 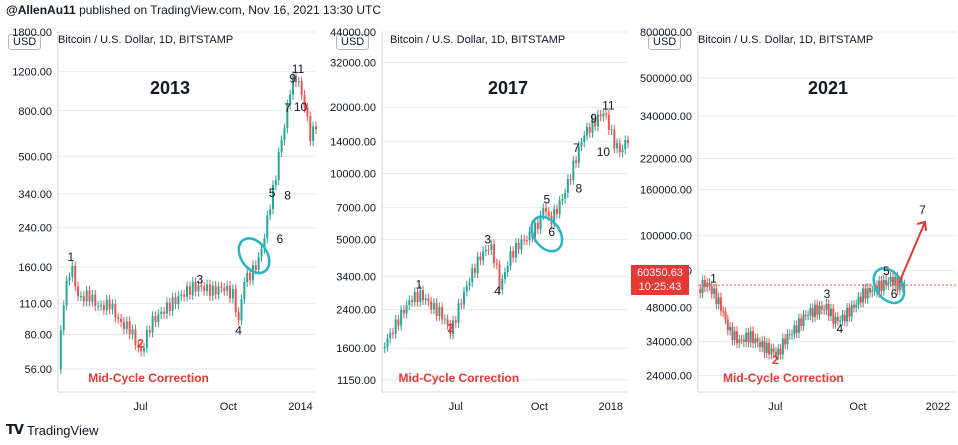 What do you see at coordinates (41, 10) in the screenshot?
I see `author-name: @AllenAu11` at bounding box center [41, 10].